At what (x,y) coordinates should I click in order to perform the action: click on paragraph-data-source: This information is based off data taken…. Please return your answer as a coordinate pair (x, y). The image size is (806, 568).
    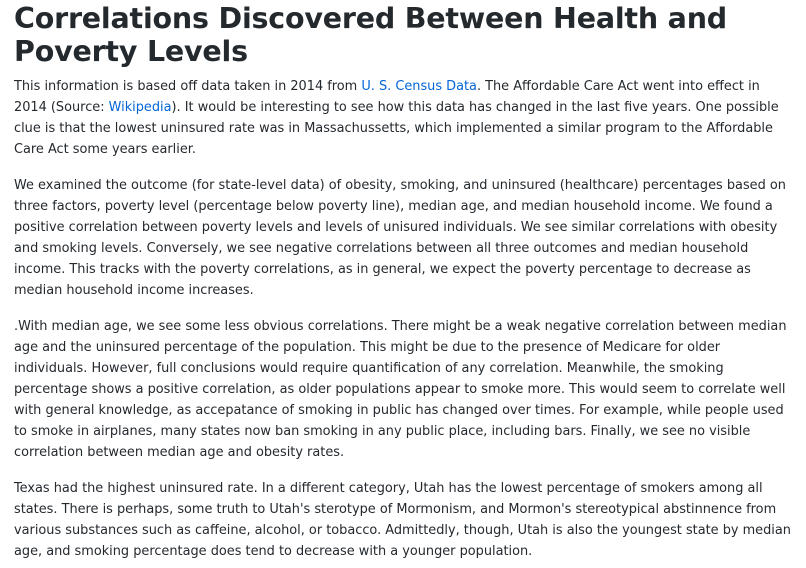
    Looking at the image, I should click on (403, 118).